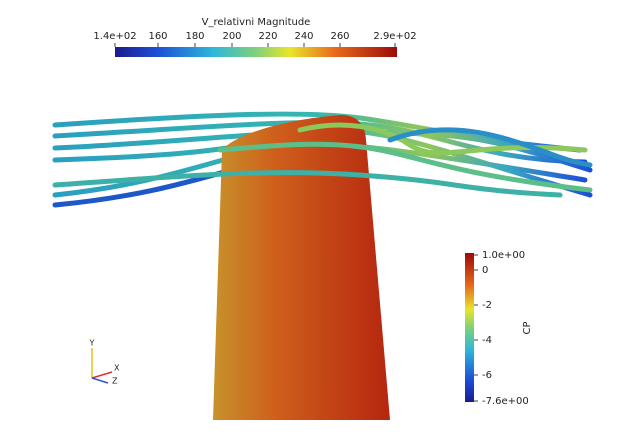  Describe the element at coordinates (117, 368) in the screenshot. I see `axis-label: X` at that location.